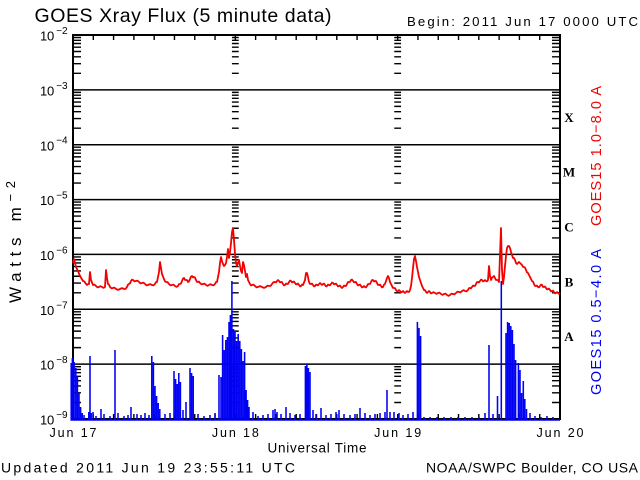 This screenshot has width=640, height=480. I want to click on svg-text: M, so click(569, 172).